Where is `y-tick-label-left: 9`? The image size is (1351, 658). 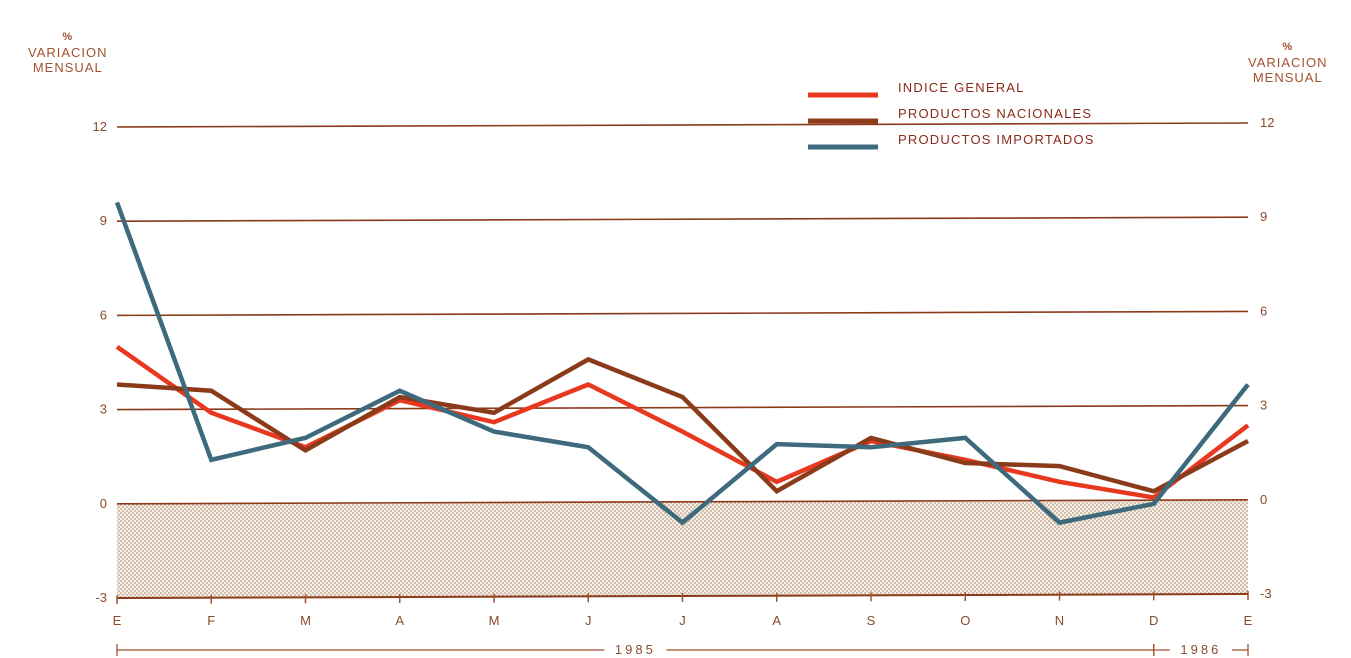
y-tick-label-left: 9 is located at coordinates (103, 220).